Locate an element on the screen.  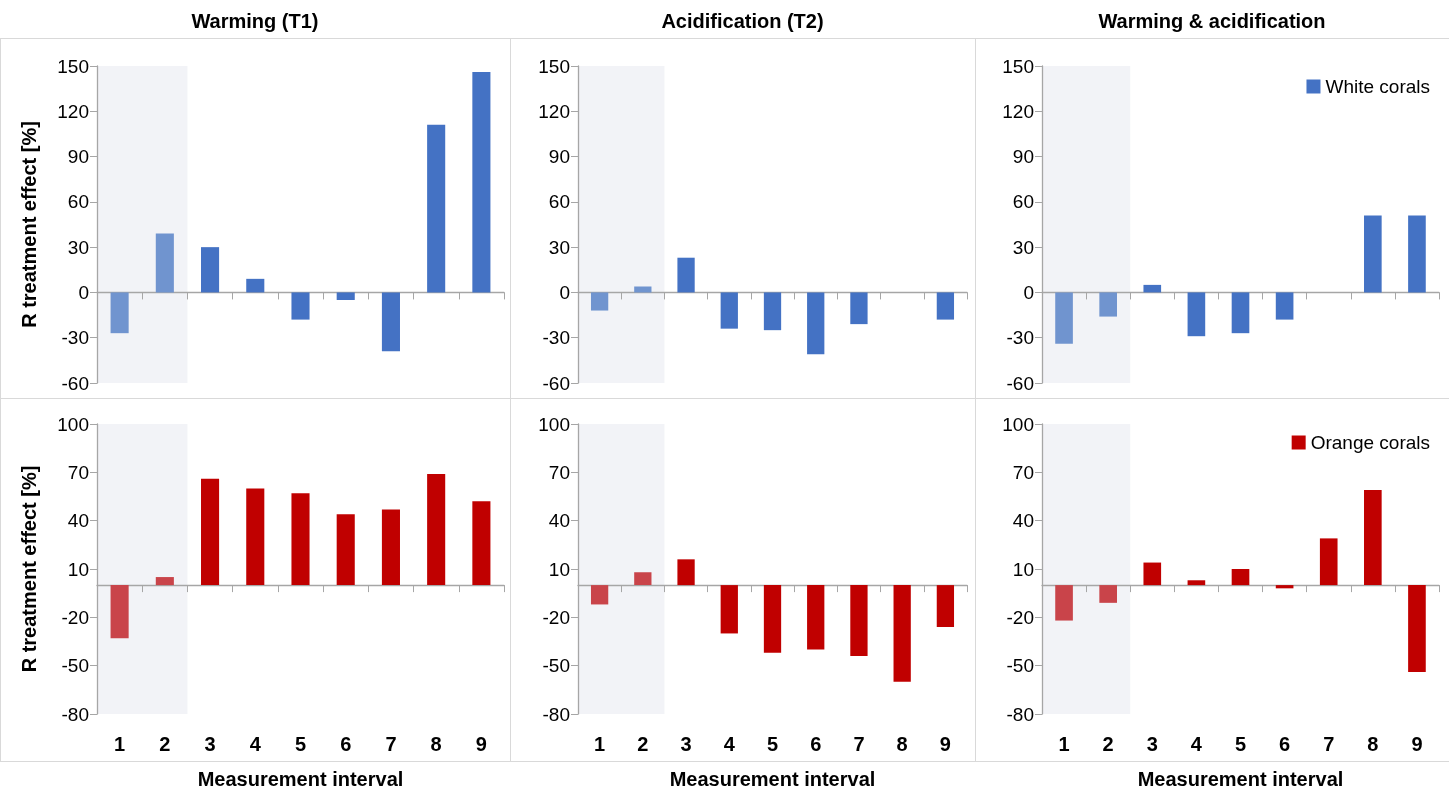
x-axis-title: Measurement interval is located at coordinates (1240, 779).